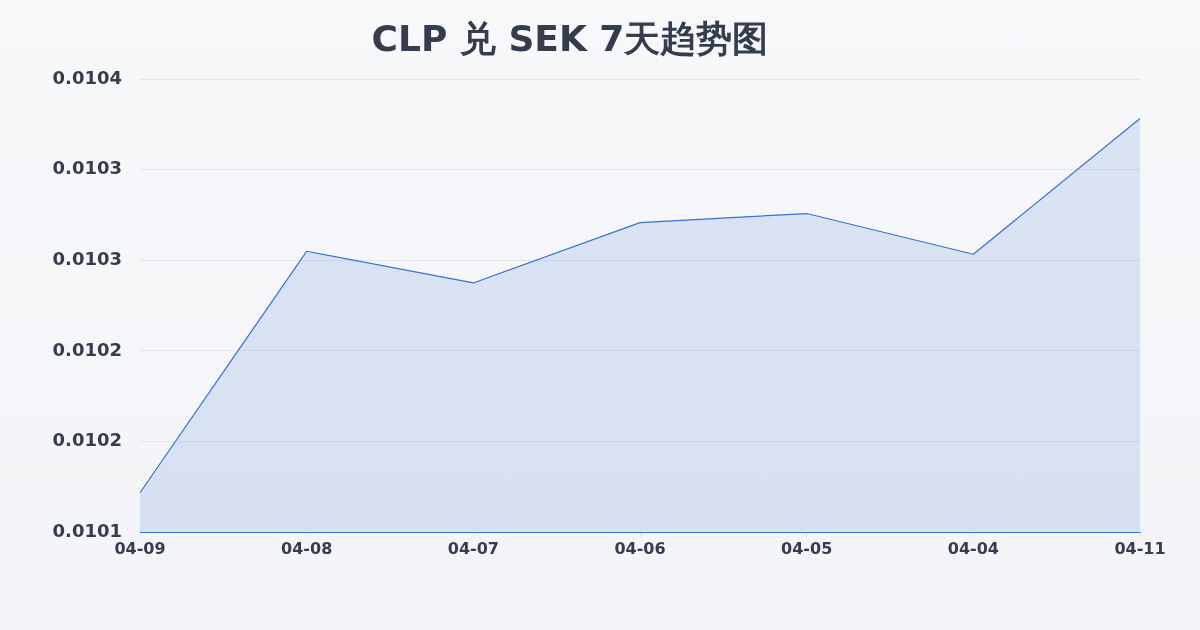 Image resolution: width=1200 pixels, height=630 pixels. I want to click on chart-title: CLP 兑 SEK 7天趋势图, so click(570, 38).